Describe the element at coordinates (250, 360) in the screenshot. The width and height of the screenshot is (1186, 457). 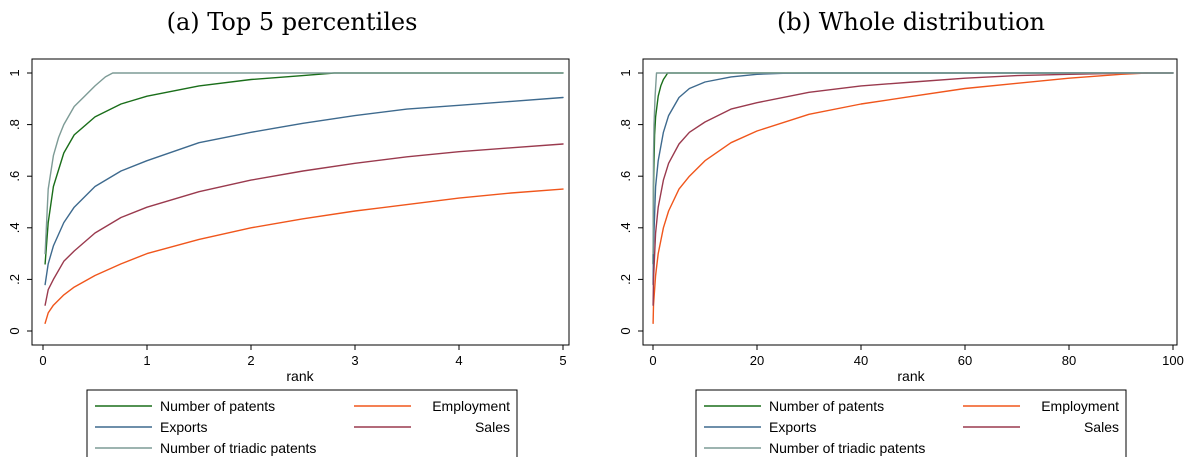
I see `x-tick-label: 2` at that location.